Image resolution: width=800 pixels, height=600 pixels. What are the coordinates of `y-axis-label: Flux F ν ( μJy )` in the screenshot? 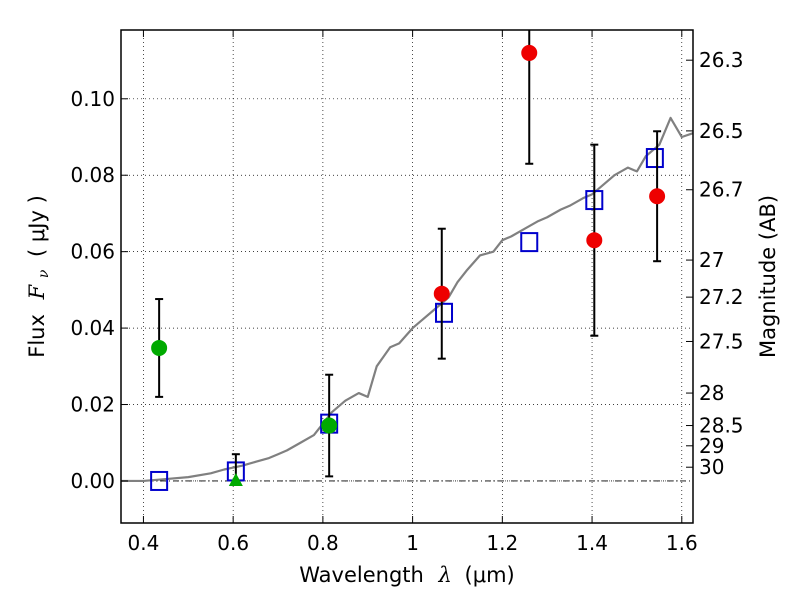 It's located at (39, 276).